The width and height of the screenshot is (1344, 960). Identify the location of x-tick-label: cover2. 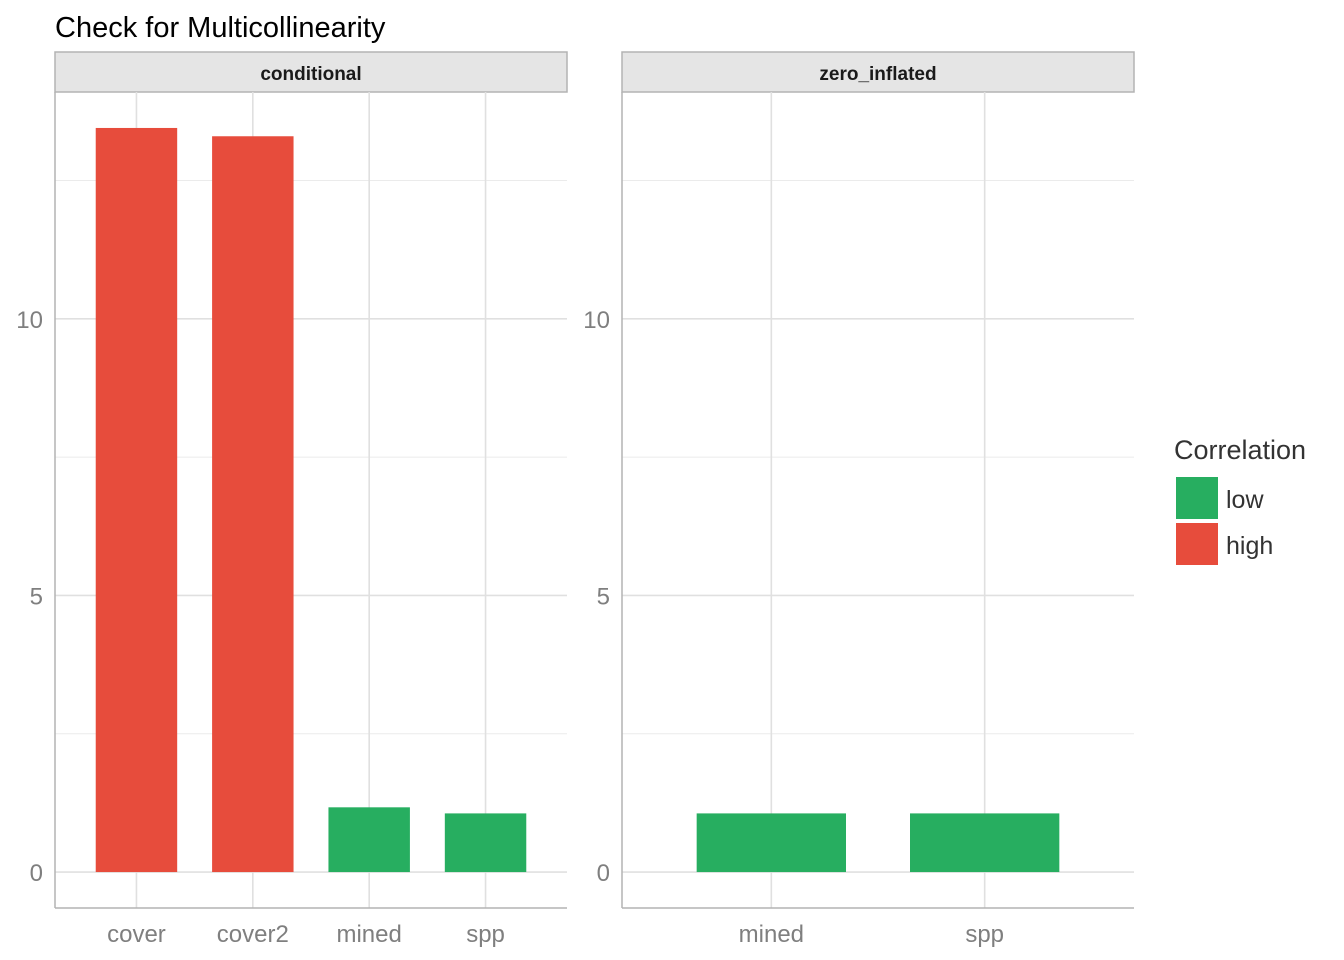
(253, 934).